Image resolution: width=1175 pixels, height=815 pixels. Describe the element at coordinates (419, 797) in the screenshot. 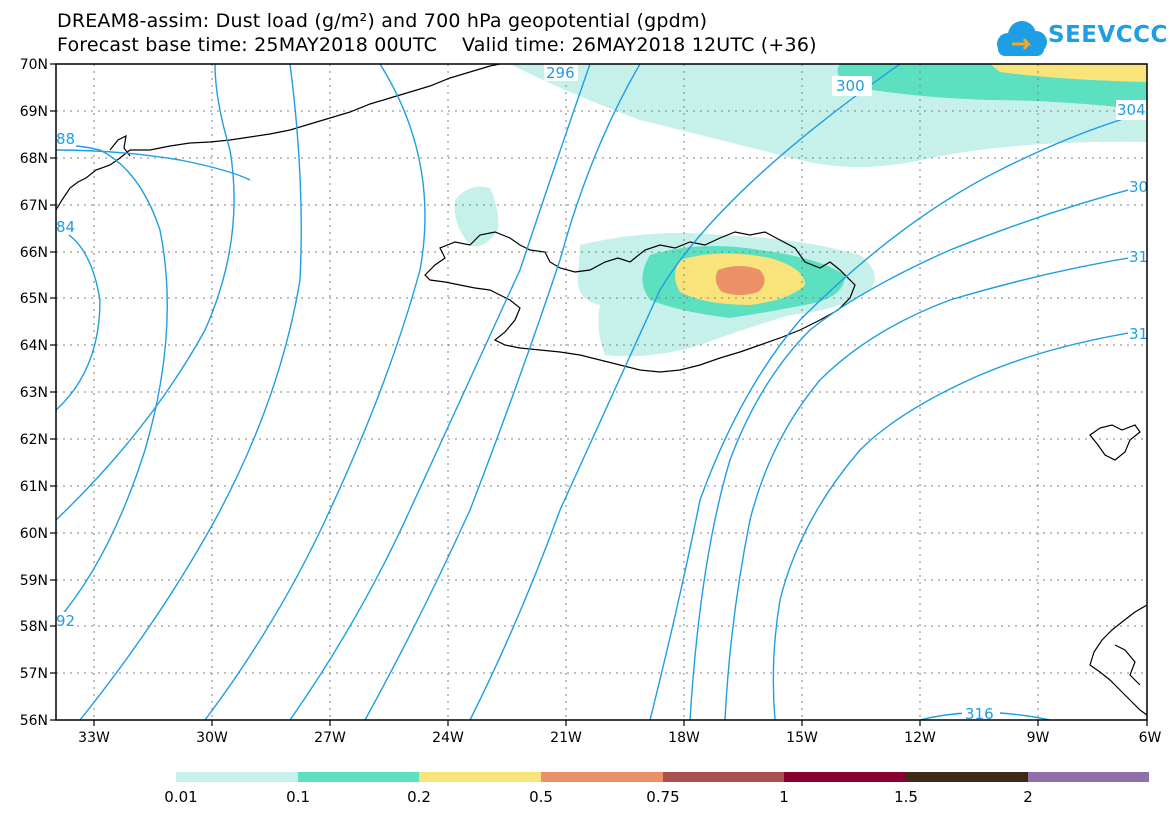

I see `colorbar-label: 0.2` at that location.